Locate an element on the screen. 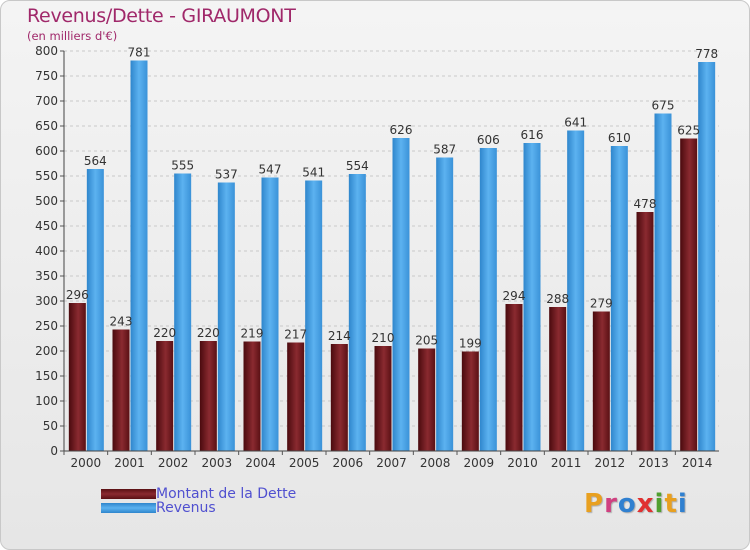 Image resolution: width=750 pixels, height=550 pixels. legend-swatch-revenus is located at coordinates (128, 508).